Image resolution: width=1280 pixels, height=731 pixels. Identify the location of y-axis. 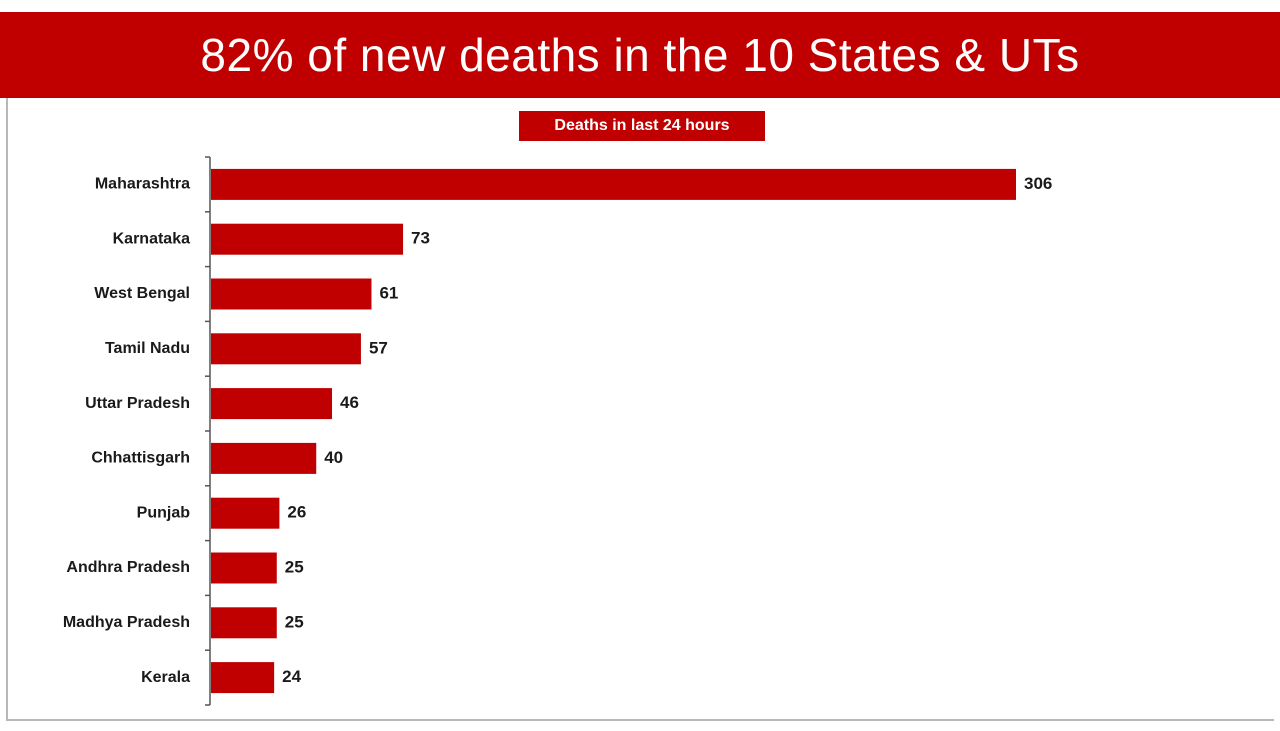
(208, 431).